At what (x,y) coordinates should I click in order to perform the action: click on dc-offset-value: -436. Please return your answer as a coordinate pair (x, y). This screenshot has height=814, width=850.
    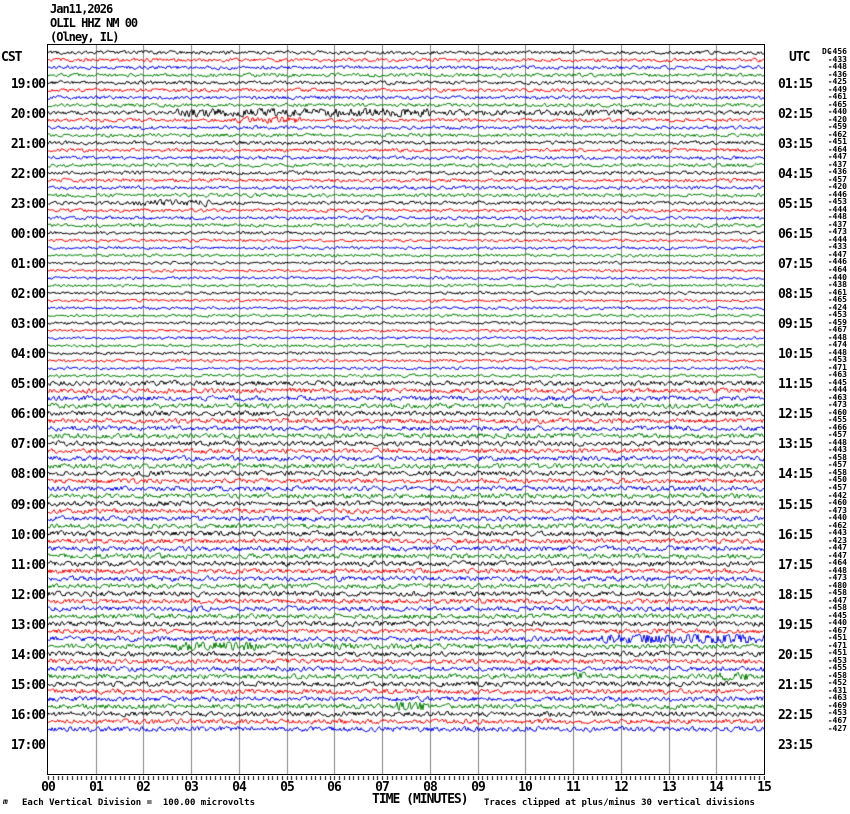
    Looking at the image, I should click on (837, 74).